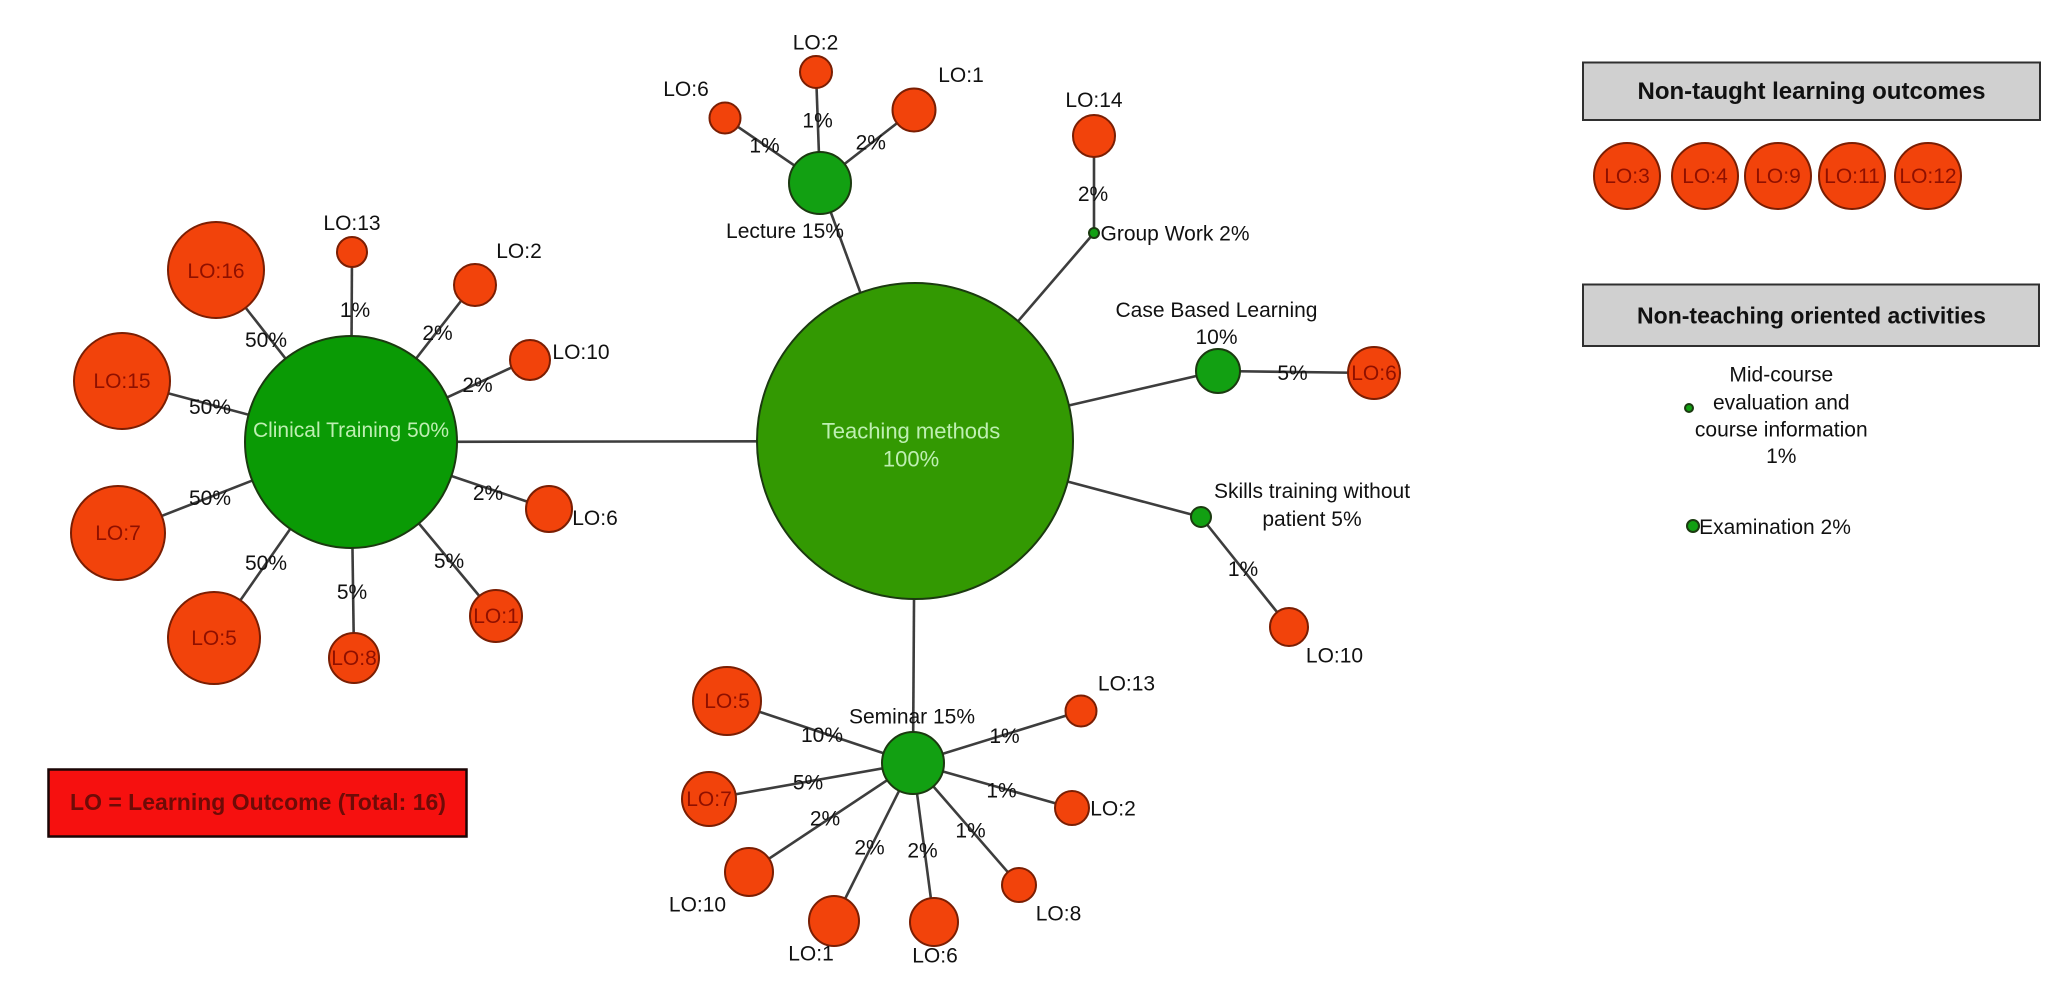  Describe the element at coordinates (351, 430) in the screenshot. I see `svg-text: Clinical Training 50%` at that location.